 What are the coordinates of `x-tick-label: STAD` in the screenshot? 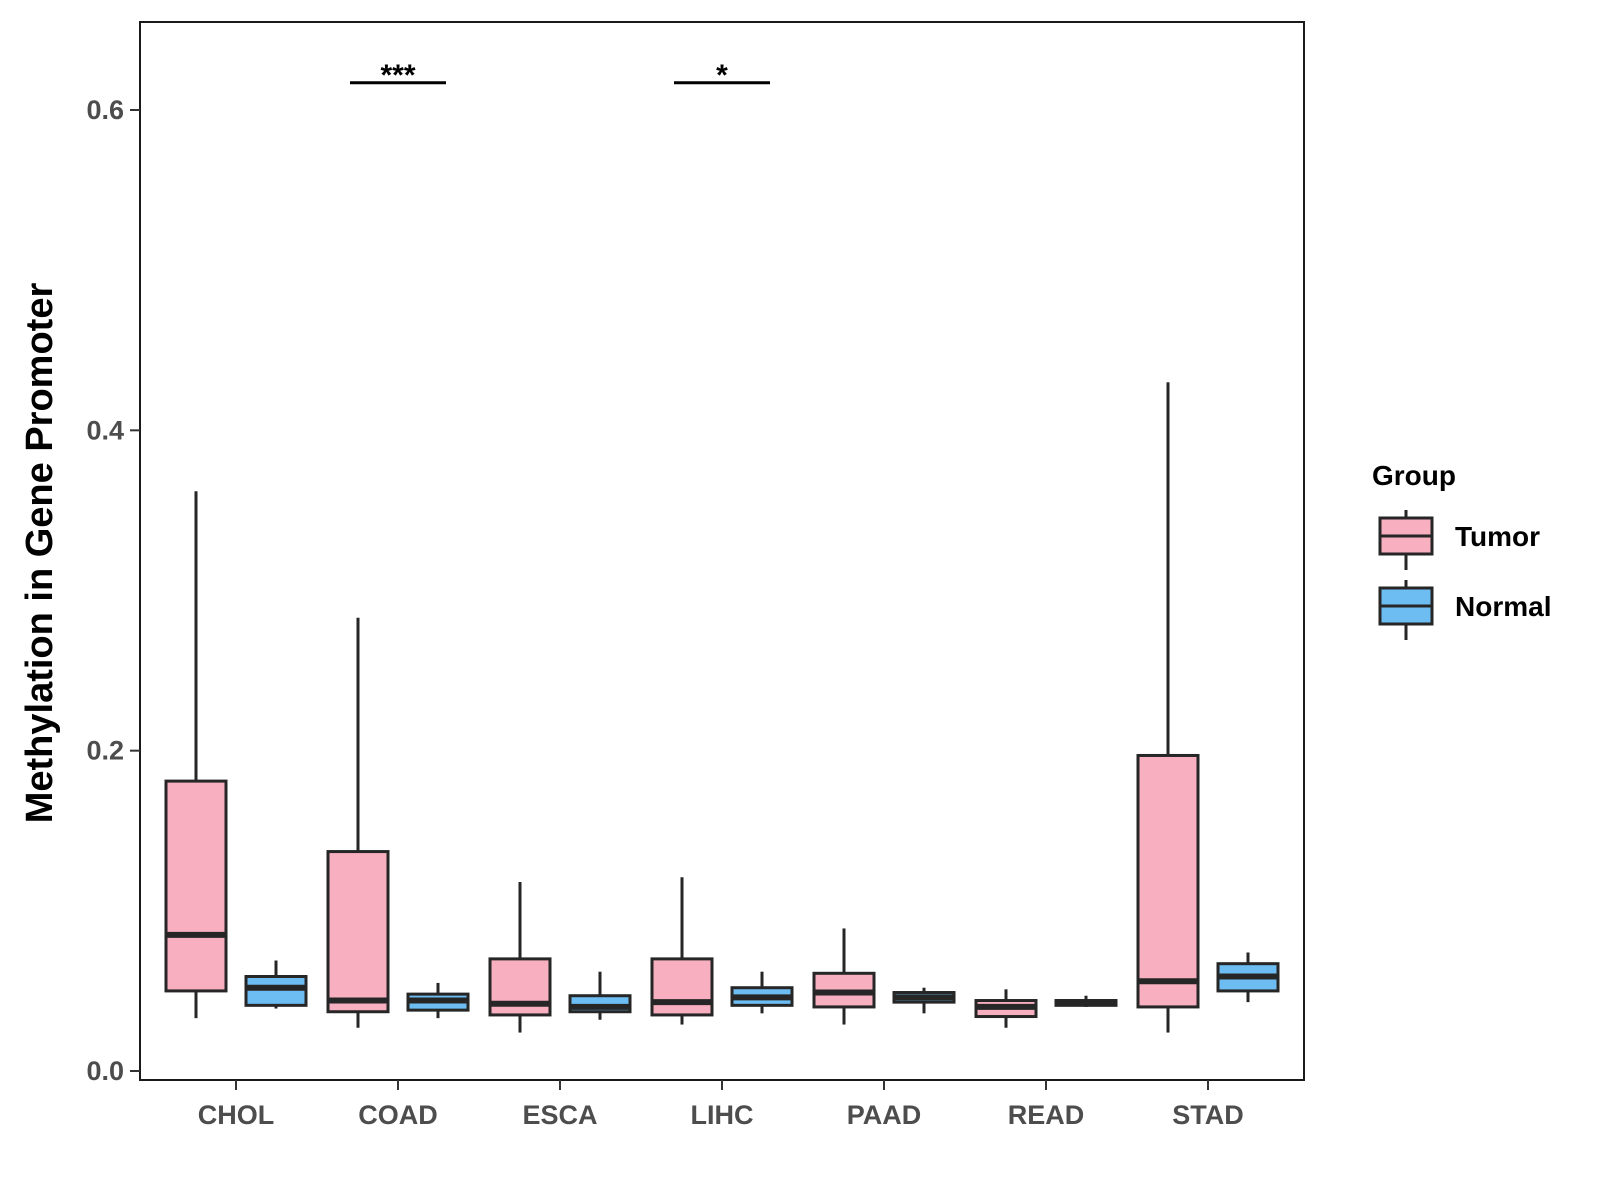 It's located at (1208, 1115).